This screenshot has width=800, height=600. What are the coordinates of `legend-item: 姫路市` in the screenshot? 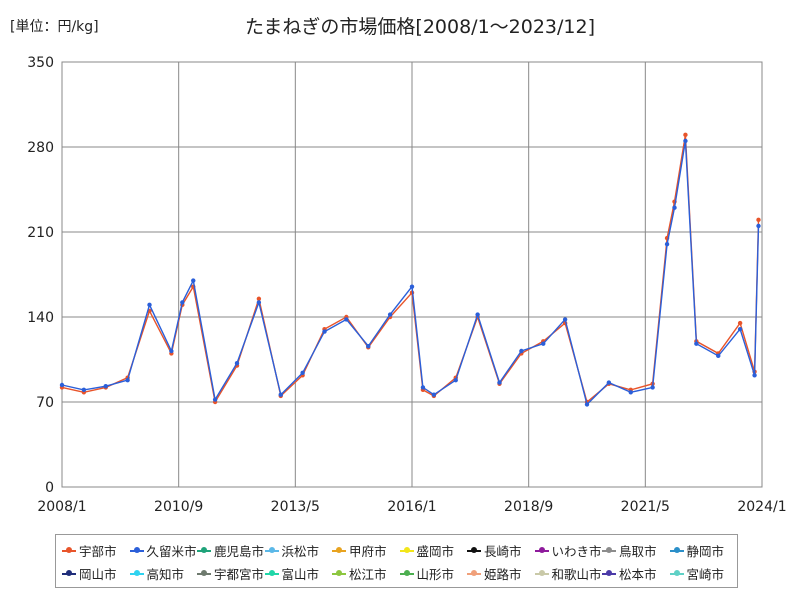 It's located at (501, 573).